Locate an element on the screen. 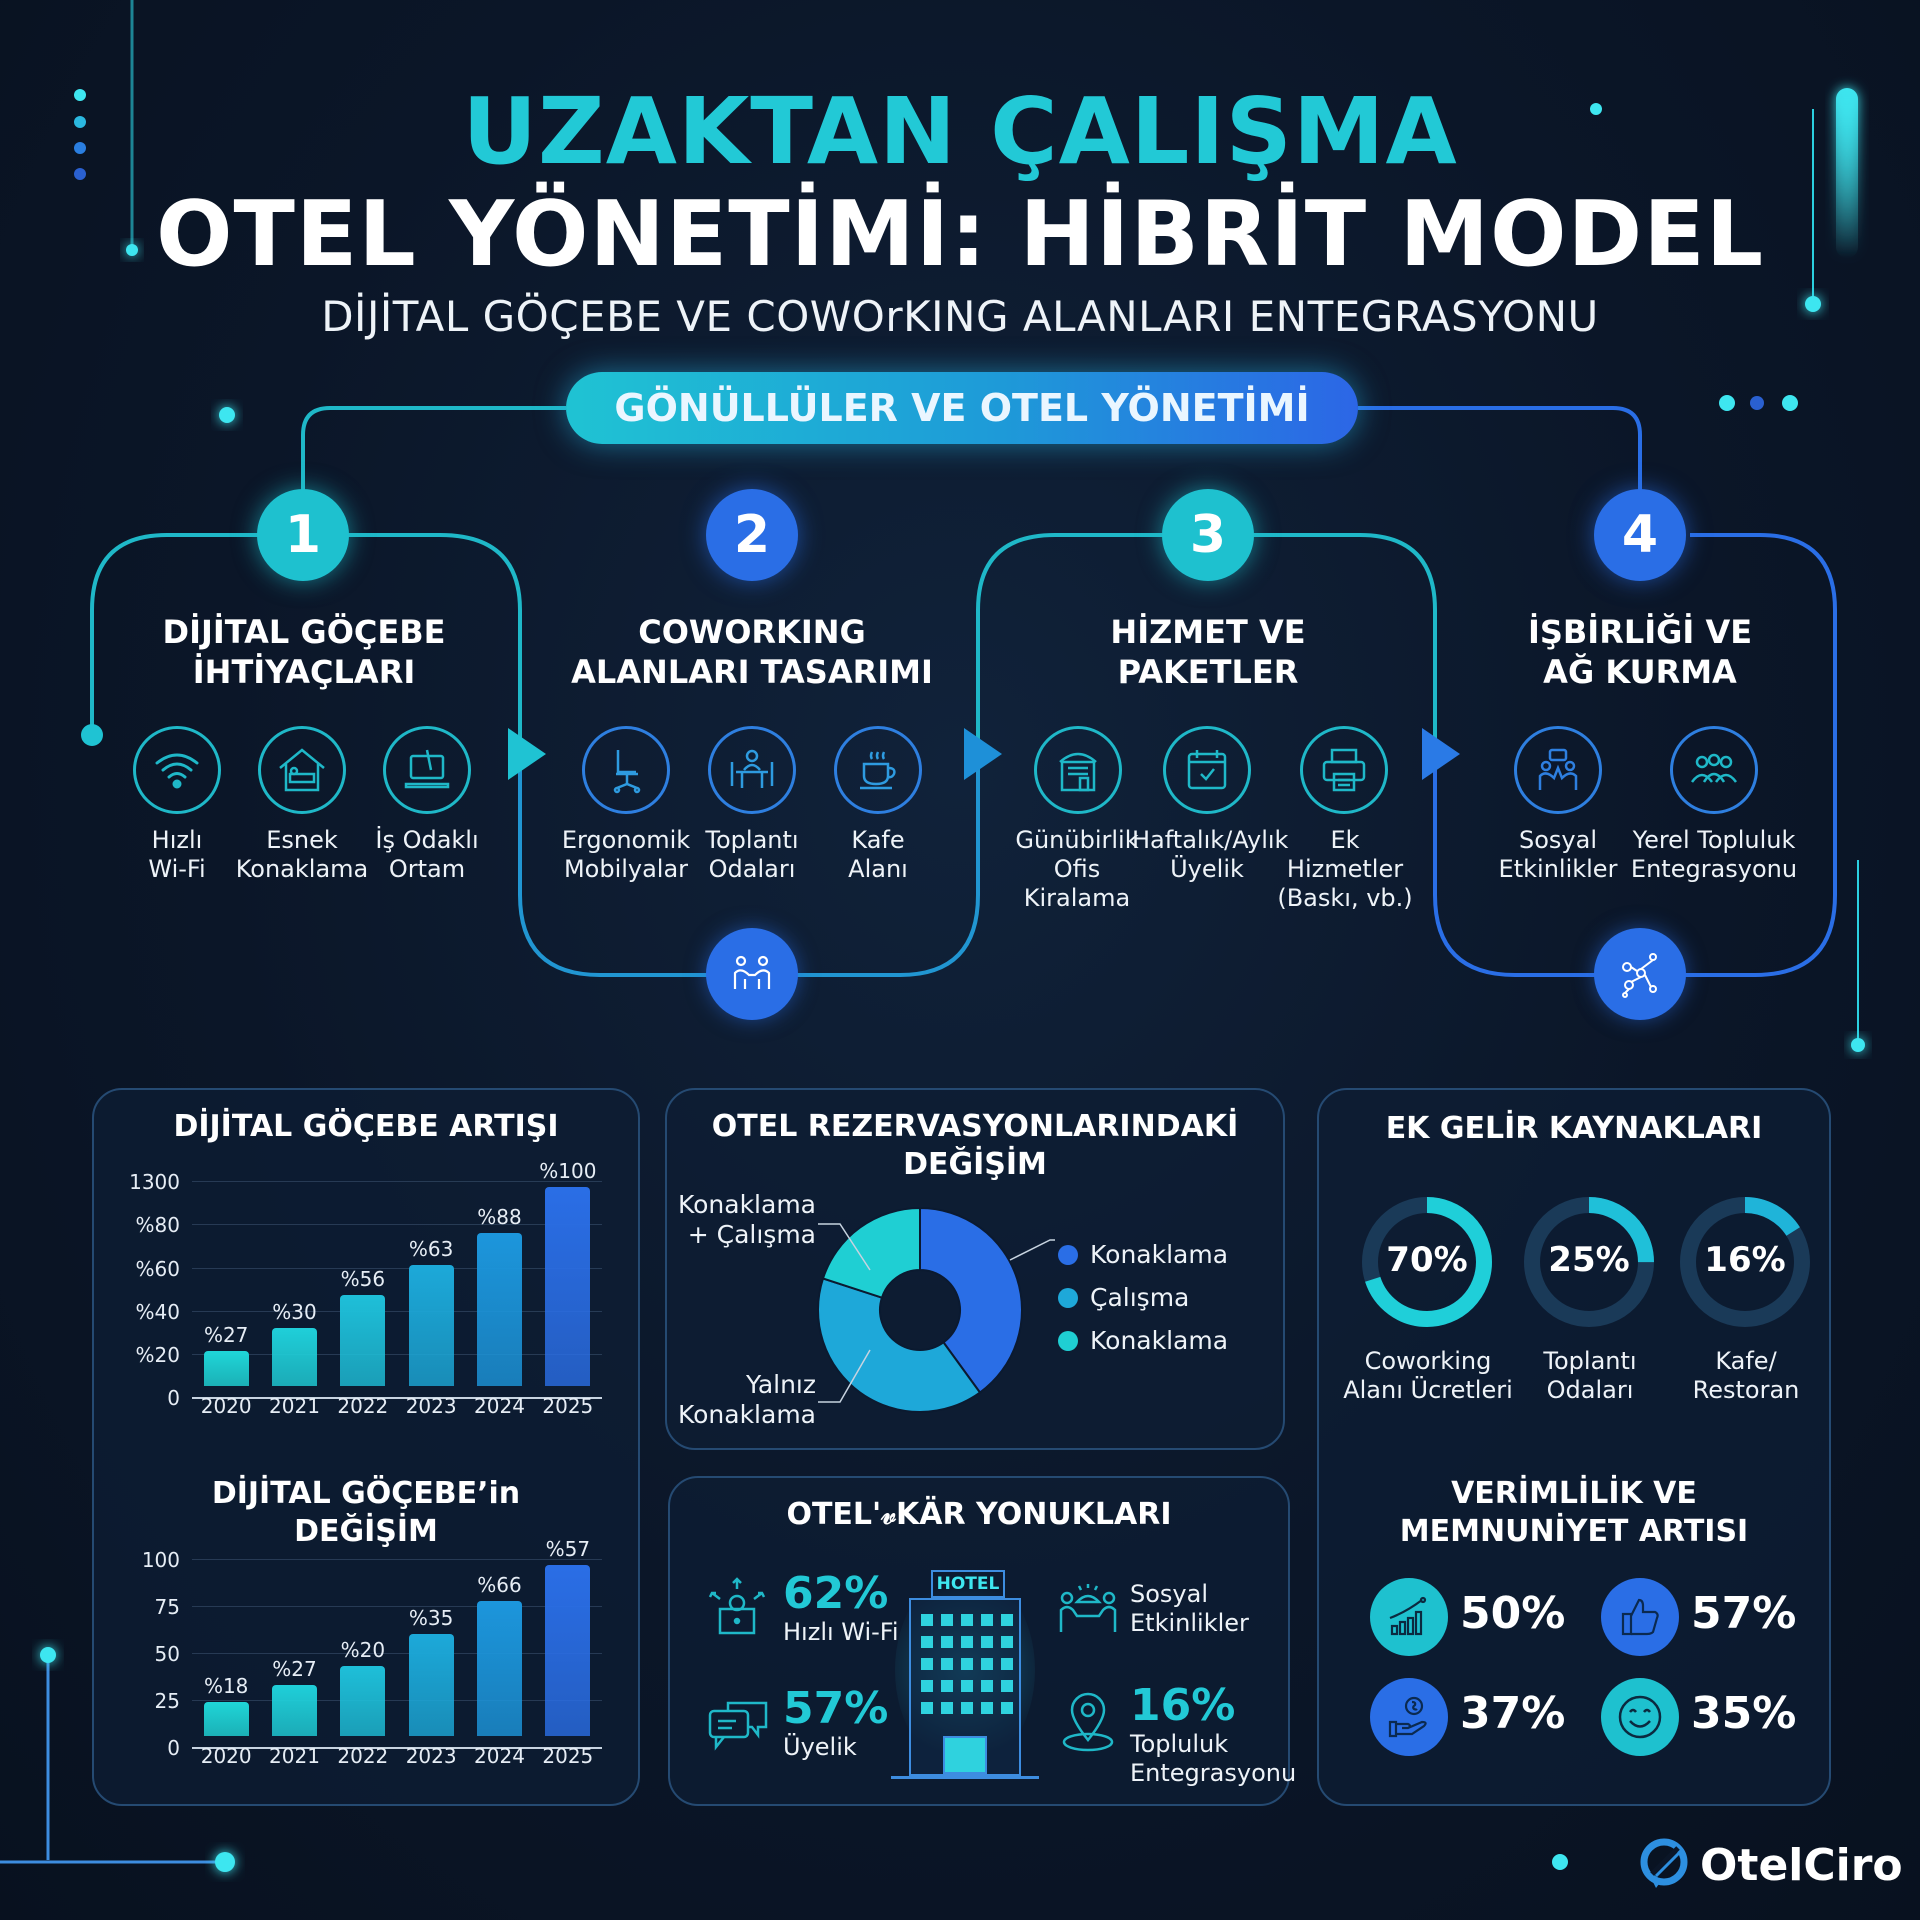 The width and height of the screenshot is (1920, 1920). donut-leader-lines is located at coordinates (936, 1313).